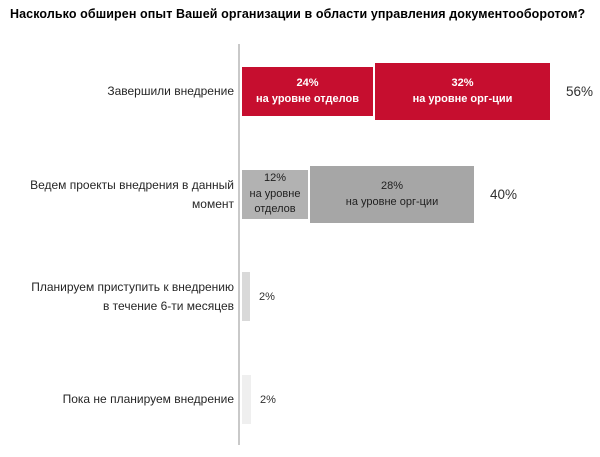  What do you see at coordinates (462, 91) in the screenshot?
I see `bar-segment: 32% на уровне орг-ции` at bounding box center [462, 91].